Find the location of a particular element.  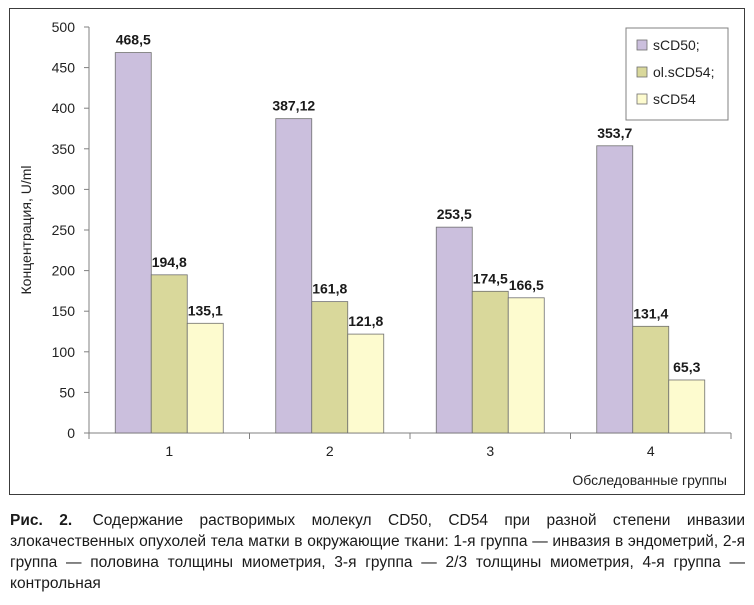

x-axis-title: Обследованные группы is located at coordinates (649, 480).